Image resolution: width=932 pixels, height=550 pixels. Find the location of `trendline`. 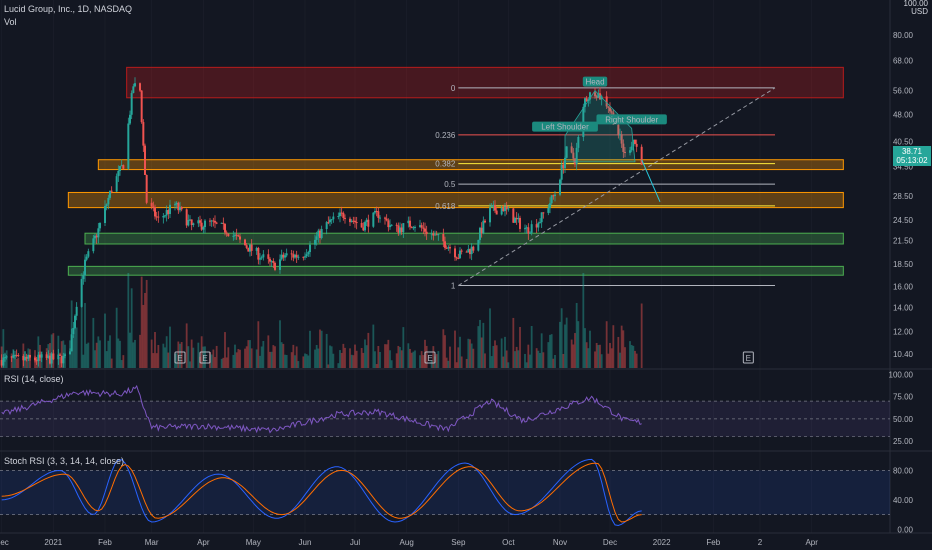

trendline is located at coordinates (617, 186).